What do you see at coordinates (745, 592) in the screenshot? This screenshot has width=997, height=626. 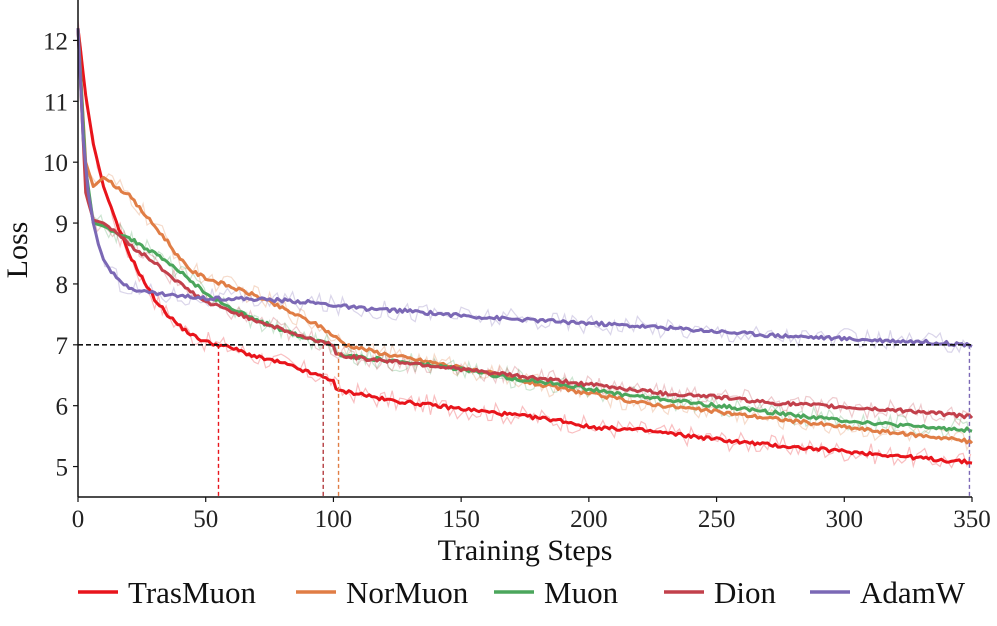 I see `legend-label: Dion` at bounding box center [745, 592].